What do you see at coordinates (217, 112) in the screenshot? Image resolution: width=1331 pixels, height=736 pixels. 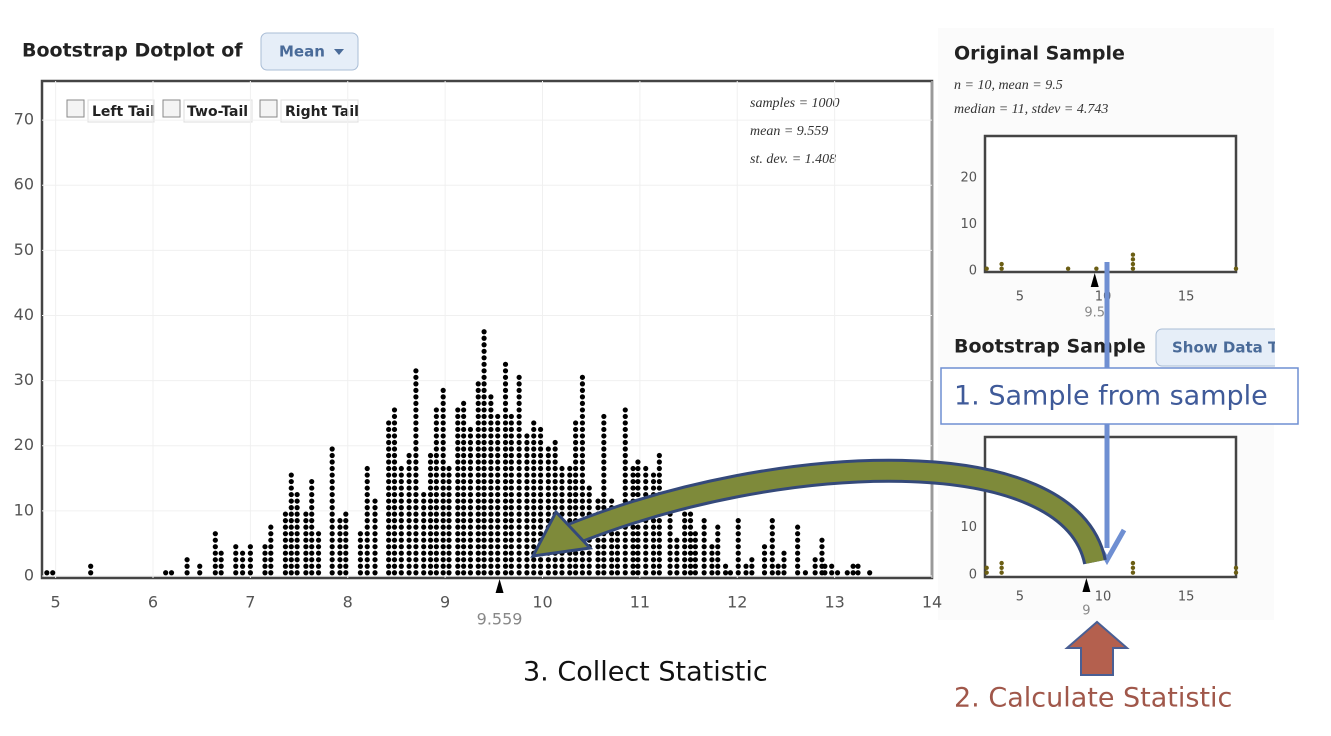 I see `option-label: Two-Tail` at bounding box center [217, 112].